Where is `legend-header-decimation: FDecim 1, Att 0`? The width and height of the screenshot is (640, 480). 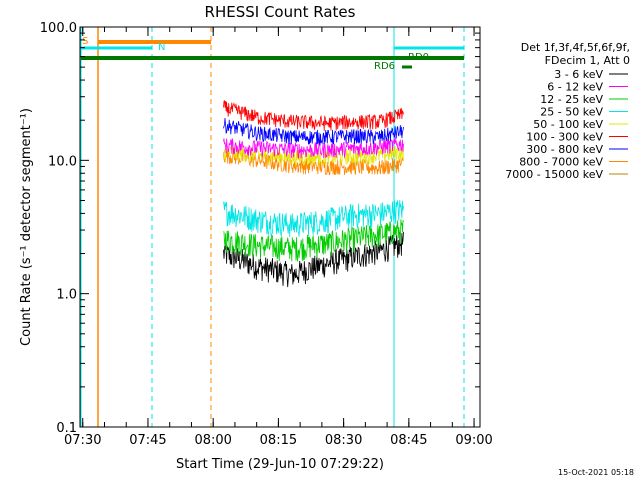 legend-header-decimation: FDecim 1, Att 0 is located at coordinates (587, 60).